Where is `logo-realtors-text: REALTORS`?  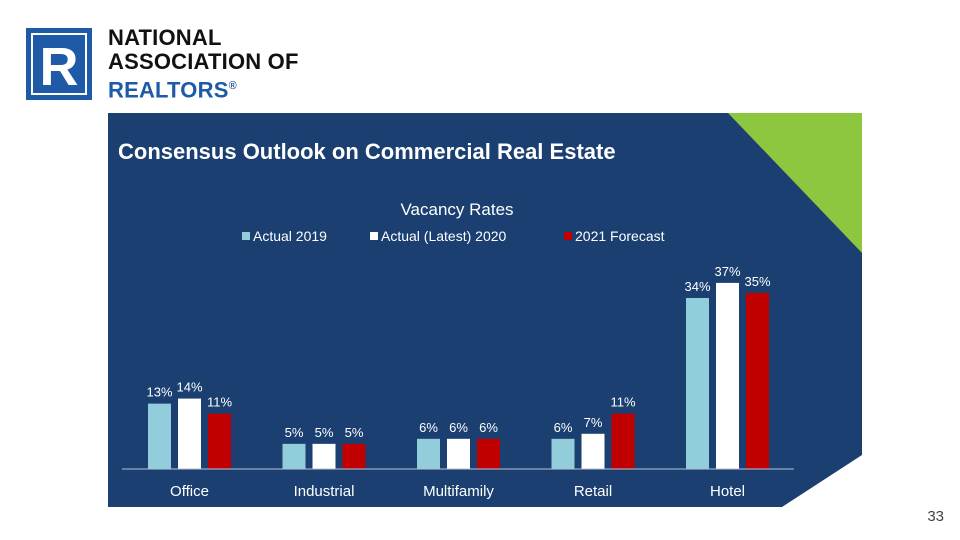
logo-realtors-text: REALTORS is located at coordinates (168, 90).